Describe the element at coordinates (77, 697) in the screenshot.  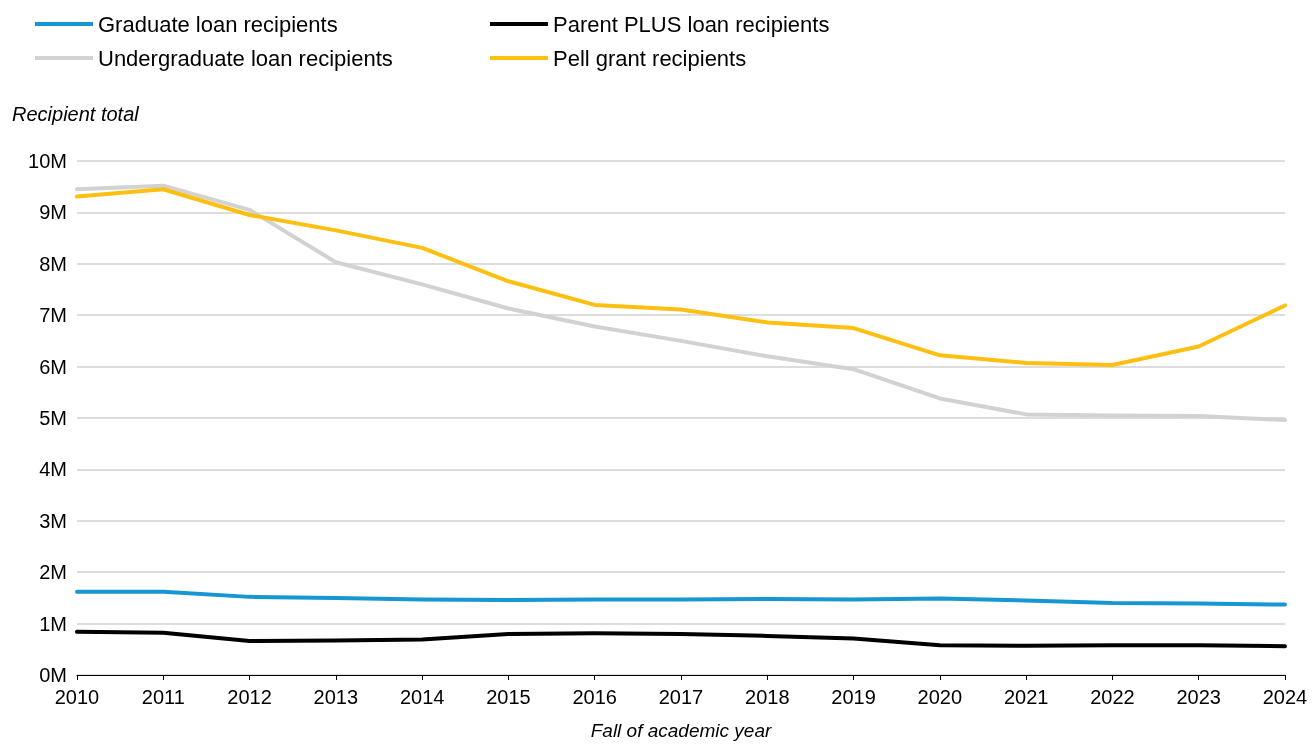
I see `x-tick-label: 2010` at that location.